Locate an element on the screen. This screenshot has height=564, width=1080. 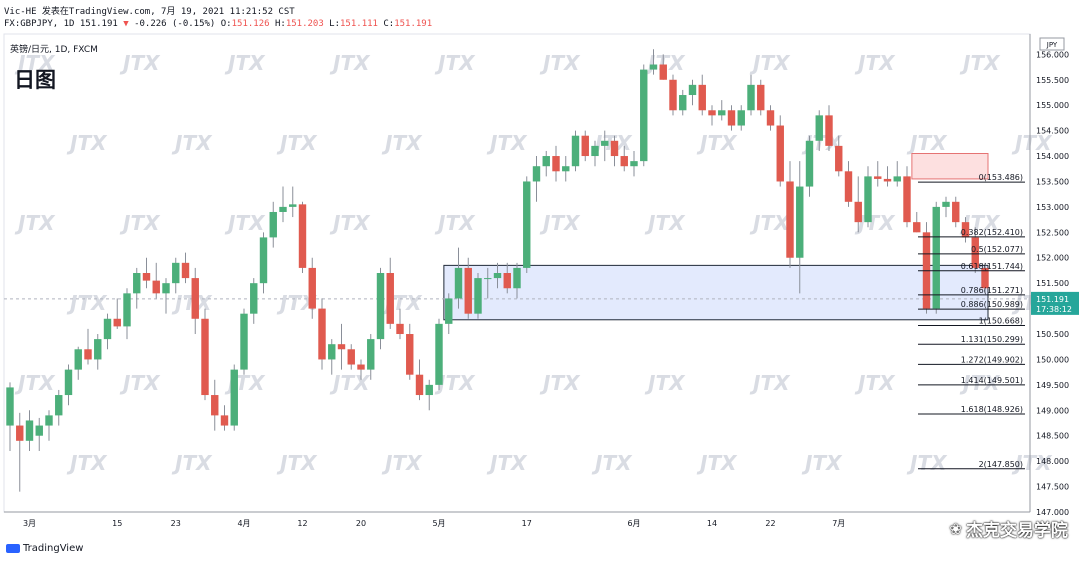
y-tick-label: 147.500 is located at coordinates (1052, 487).